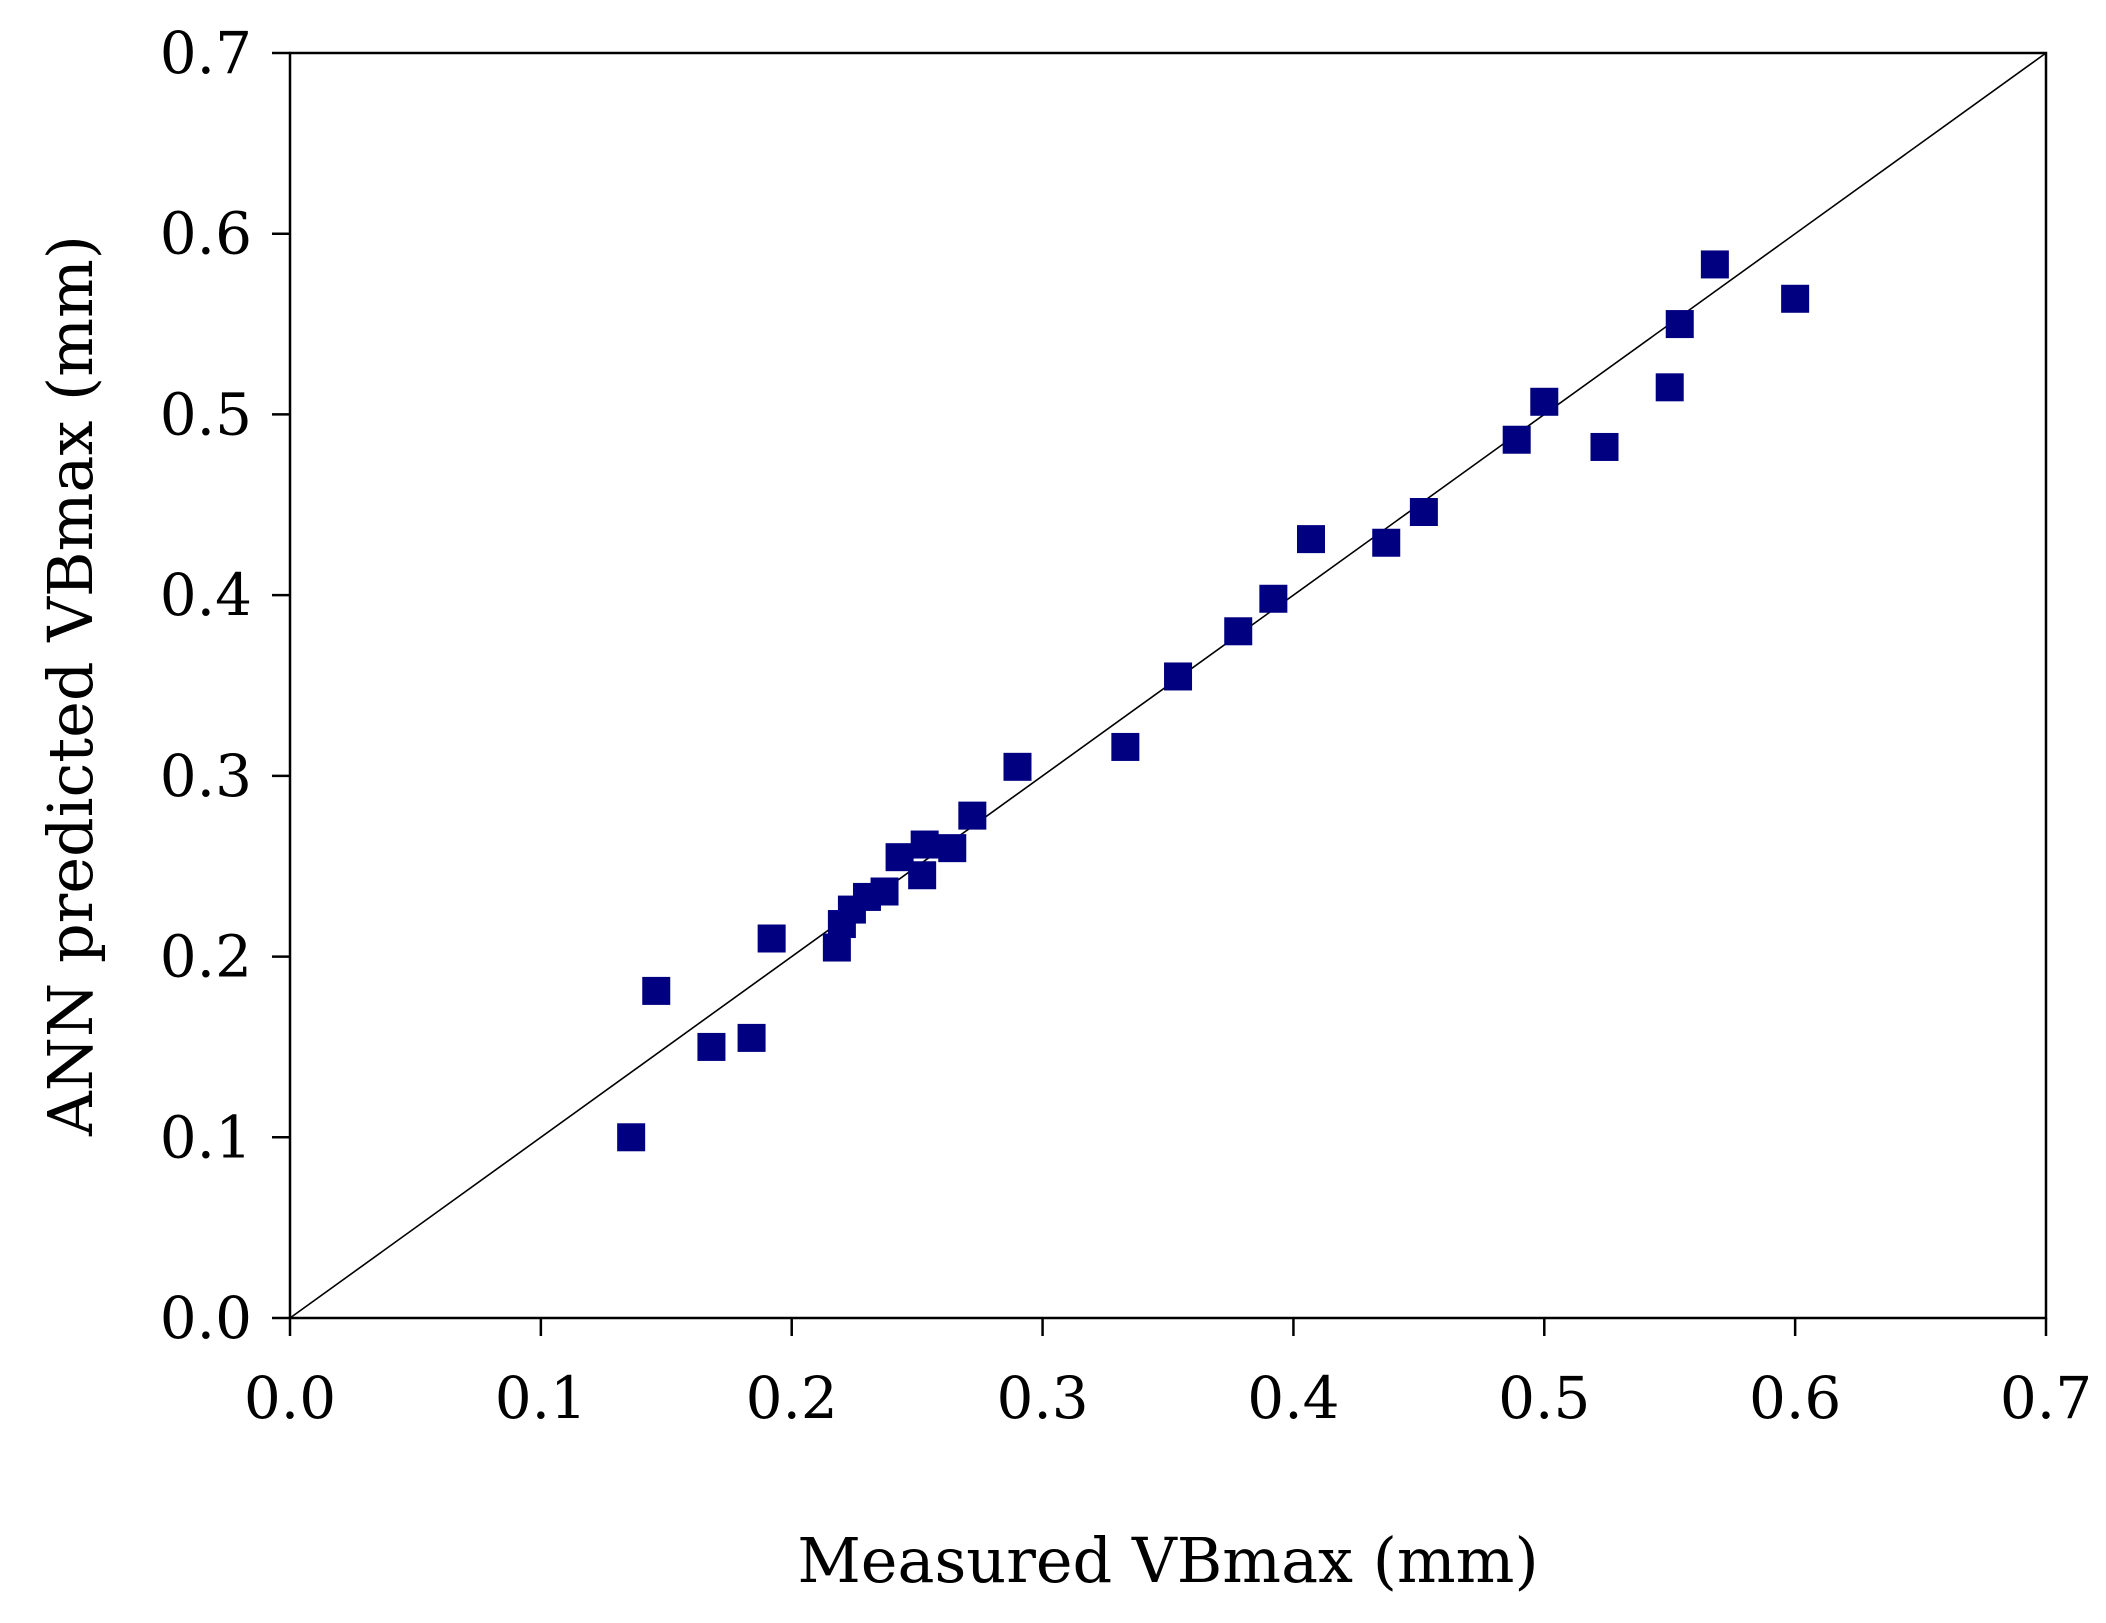 The image size is (2106, 1623). Describe the element at coordinates (206, 1318) in the screenshot. I see `y-tick-label: 0.0` at that location.